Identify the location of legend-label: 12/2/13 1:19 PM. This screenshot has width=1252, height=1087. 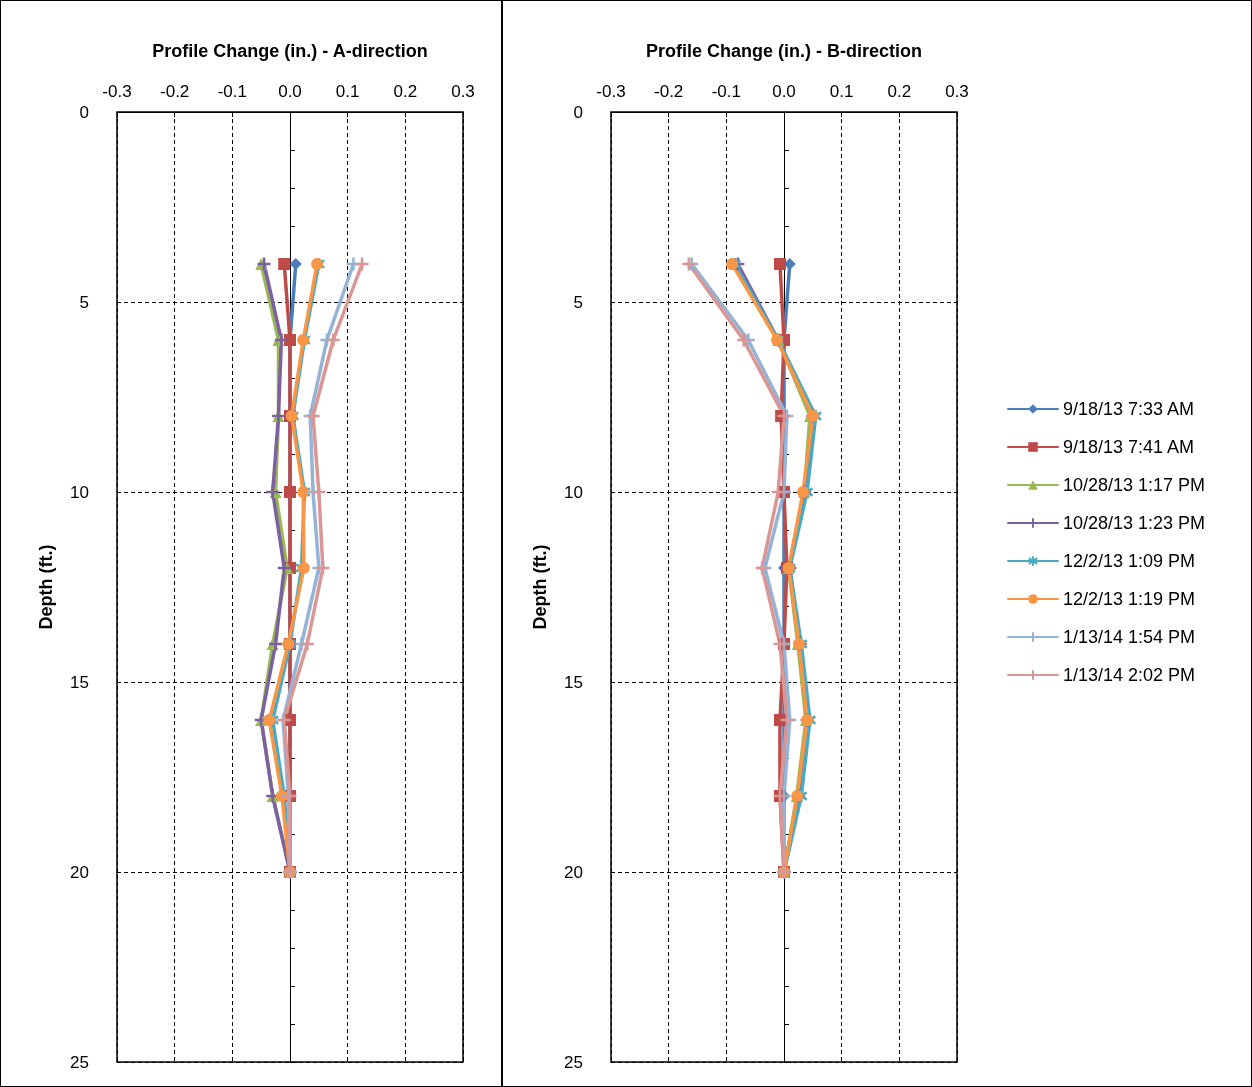
(1129, 599).